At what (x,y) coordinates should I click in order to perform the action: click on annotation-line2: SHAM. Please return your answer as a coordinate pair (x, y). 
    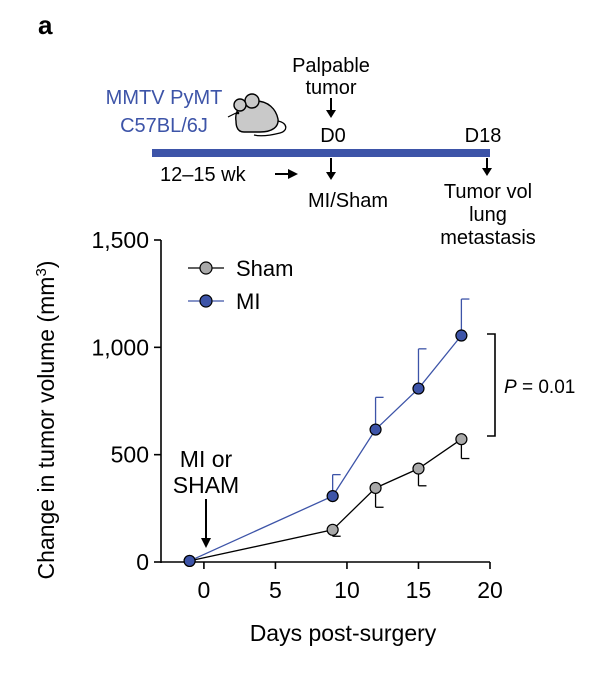
    Looking at the image, I should click on (206, 485).